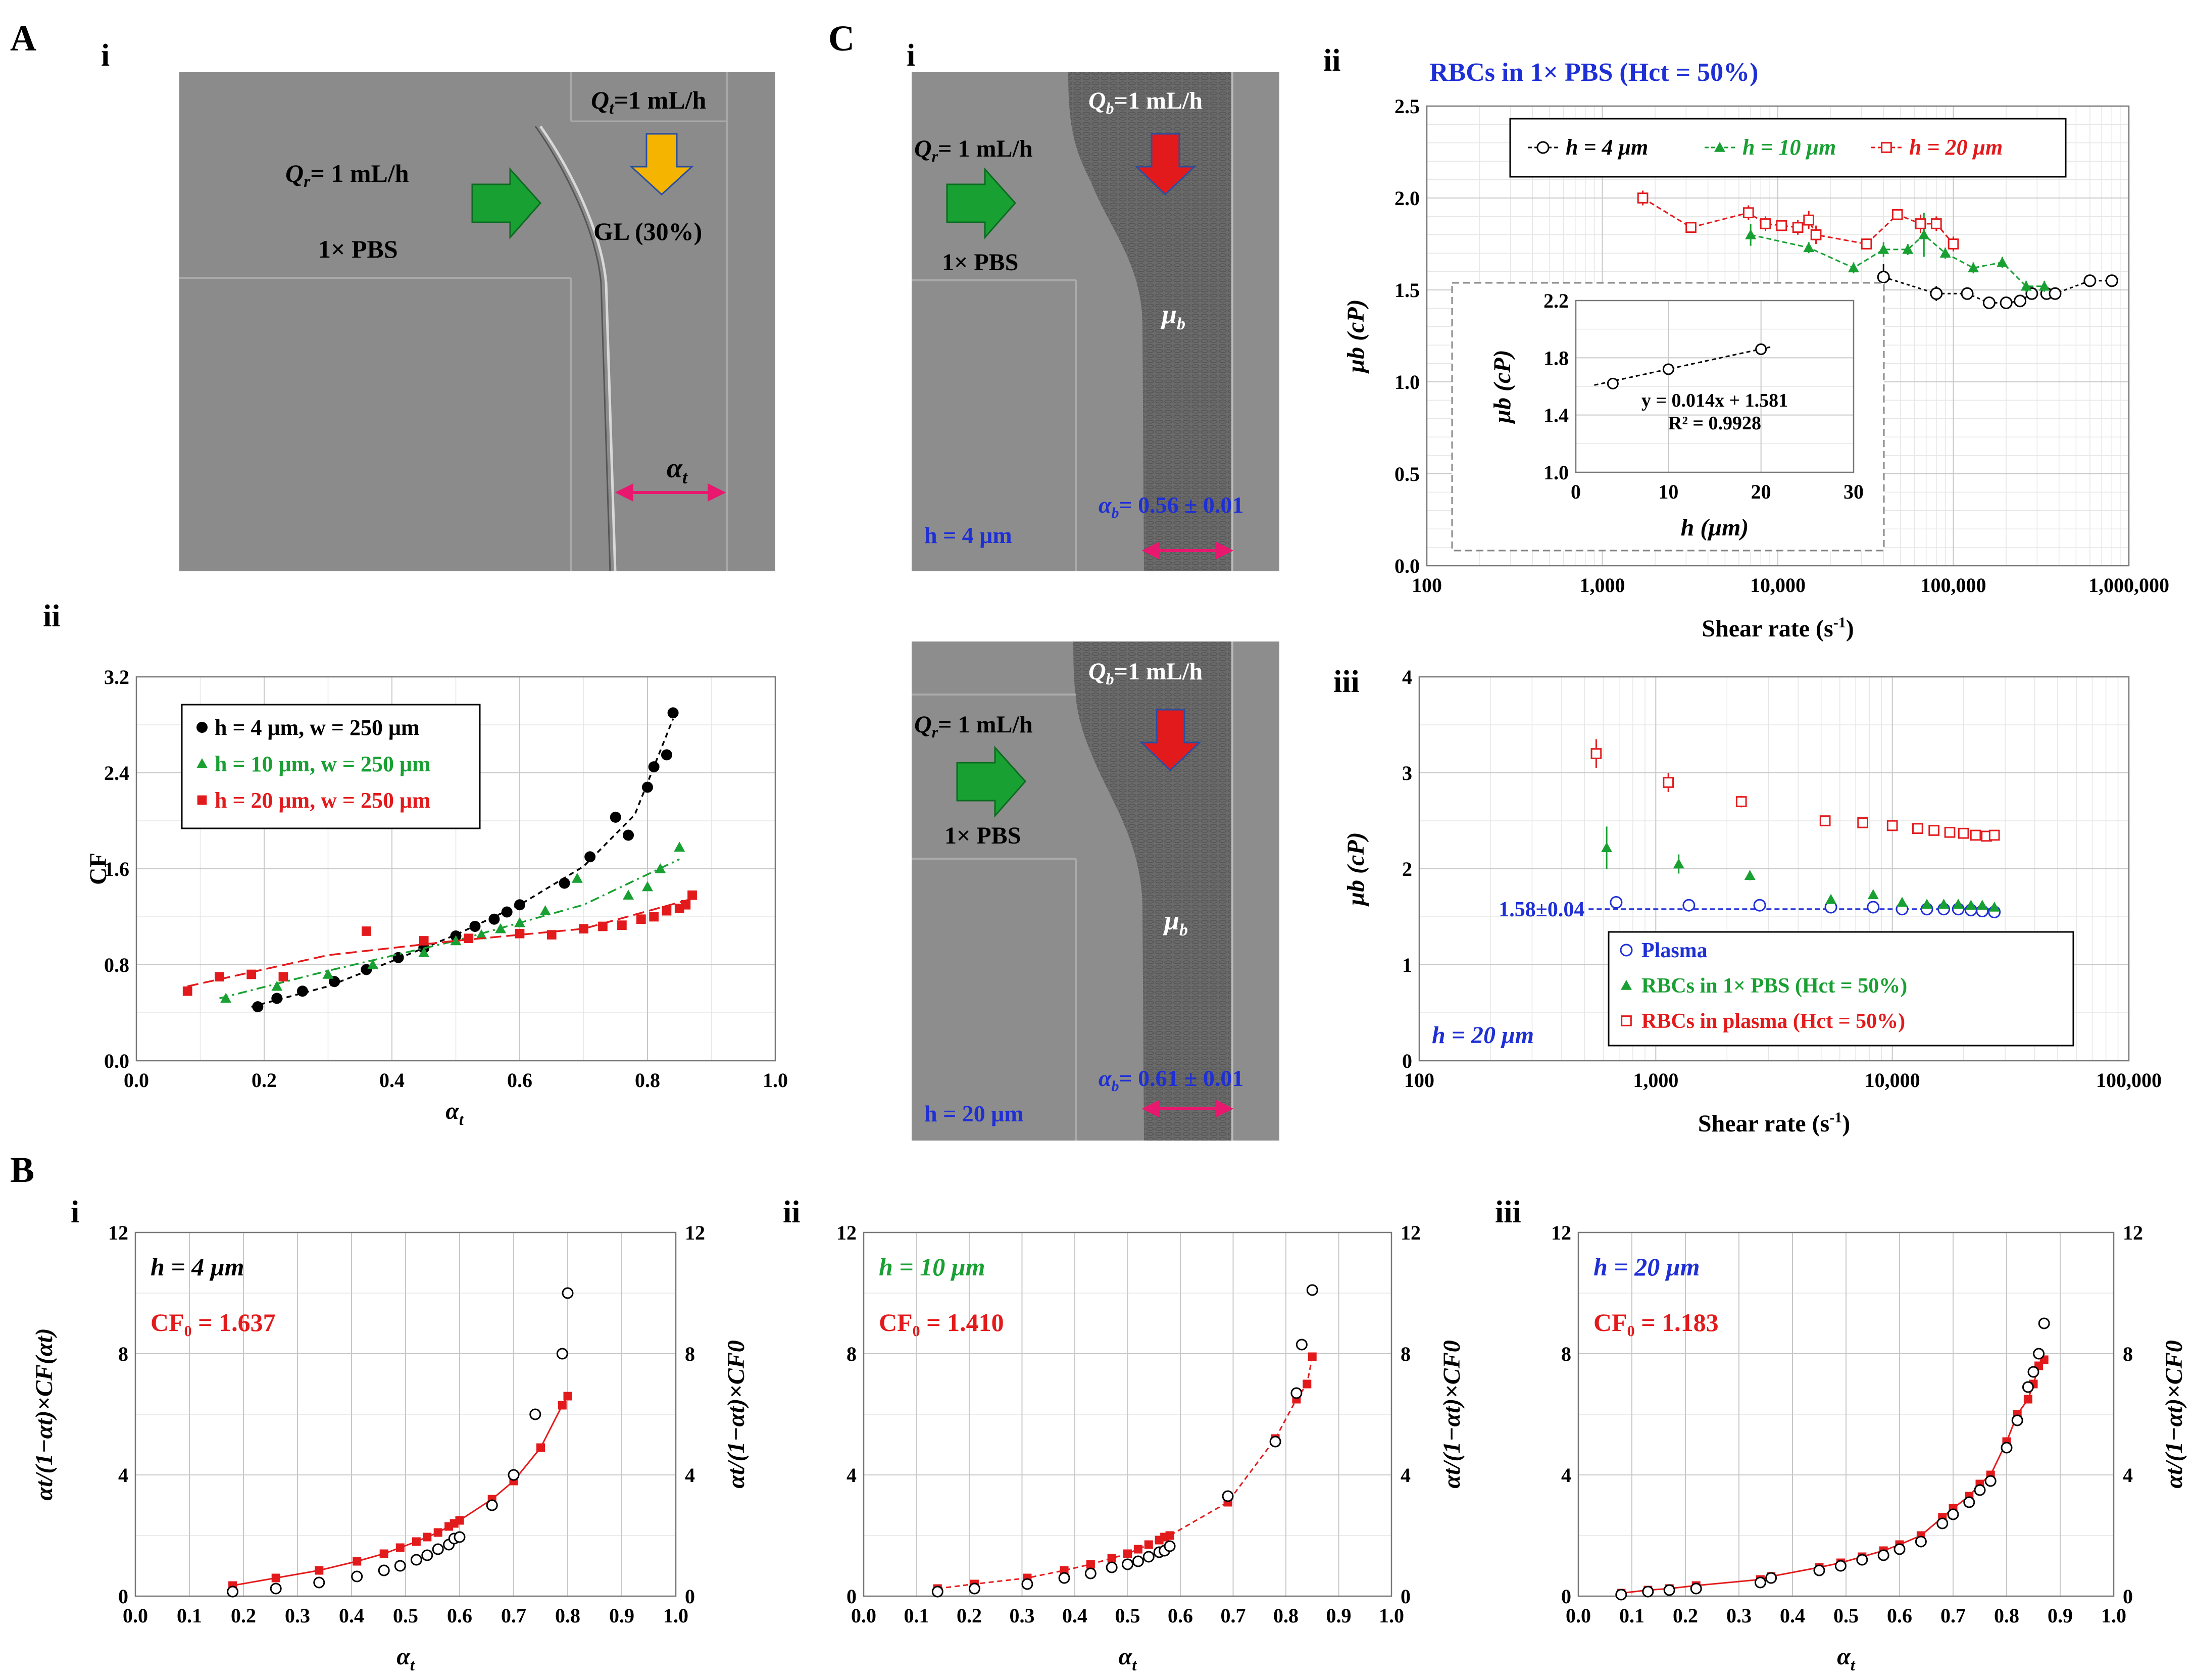 The height and width of the screenshot is (1680, 2193). What do you see at coordinates (1503, 387) in the screenshot?
I see `inset-y-label: μb (cP)` at bounding box center [1503, 387].